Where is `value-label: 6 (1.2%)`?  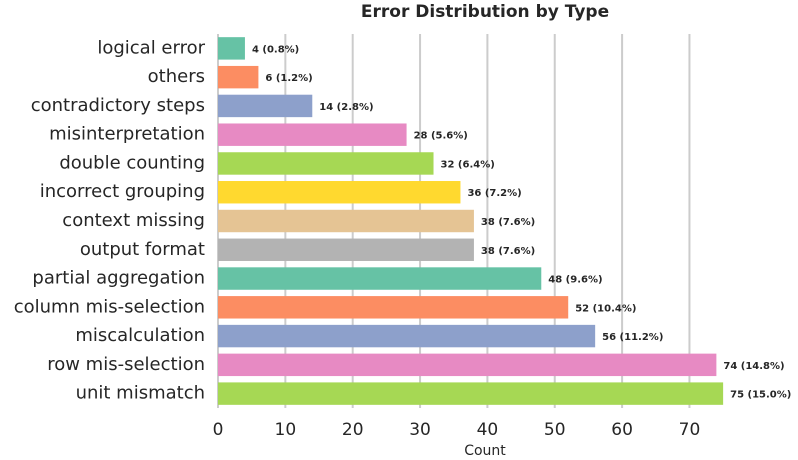 value-label: 6 (1.2%) is located at coordinates (288, 78).